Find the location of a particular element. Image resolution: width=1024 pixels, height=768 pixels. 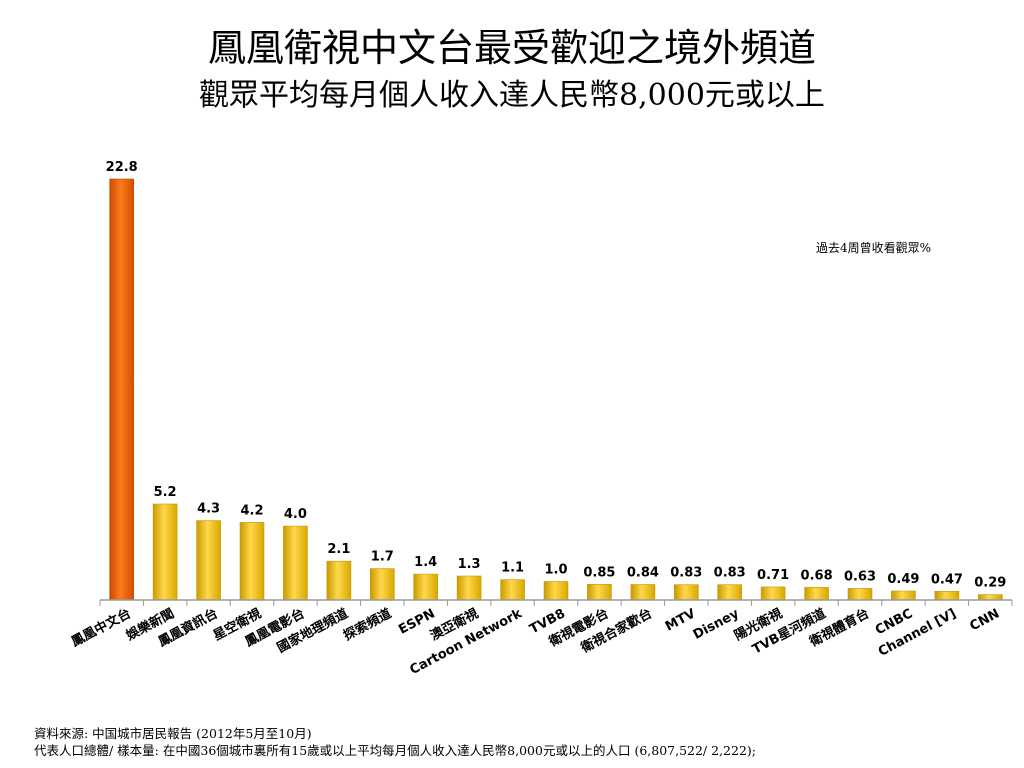

value-label: 1.3 is located at coordinates (469, 564).